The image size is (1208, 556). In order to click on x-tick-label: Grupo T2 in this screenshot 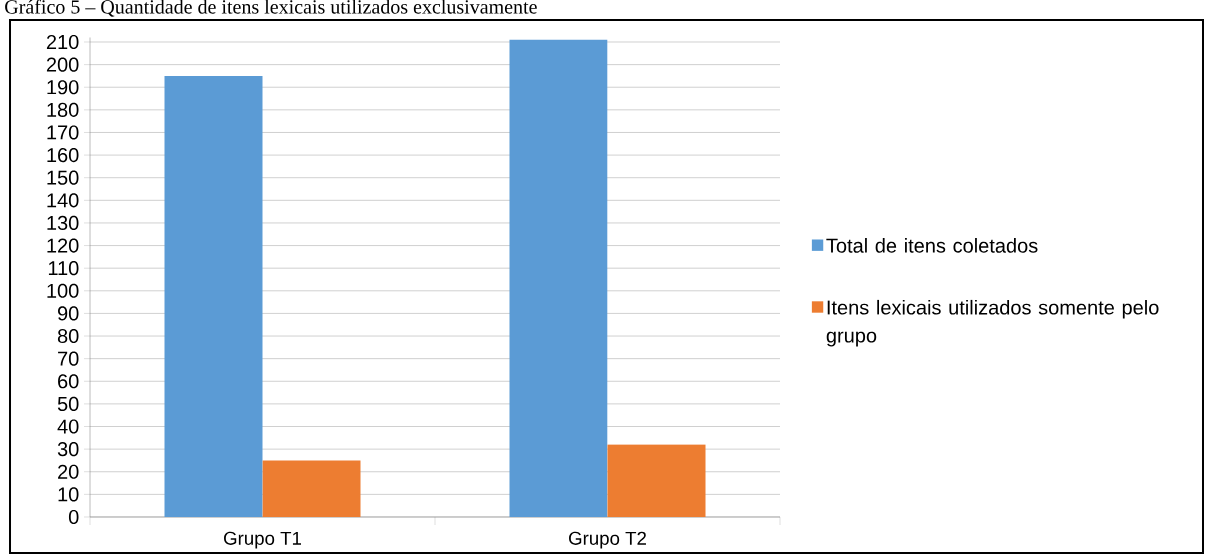, I will do `click(607, 540)`.